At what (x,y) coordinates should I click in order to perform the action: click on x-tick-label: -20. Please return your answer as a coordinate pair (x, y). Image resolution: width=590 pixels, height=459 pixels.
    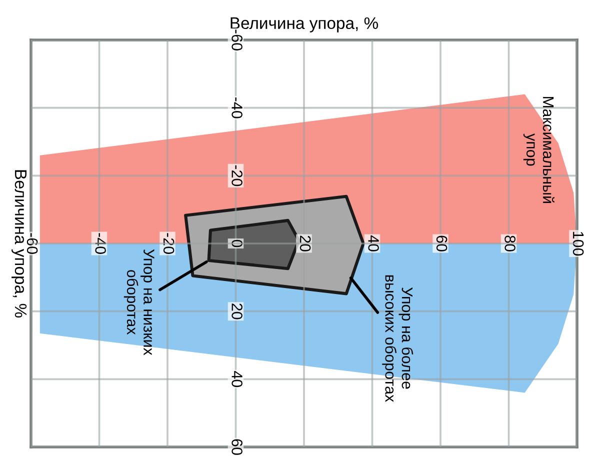
    Looking at the image, I should click on (168, 243).